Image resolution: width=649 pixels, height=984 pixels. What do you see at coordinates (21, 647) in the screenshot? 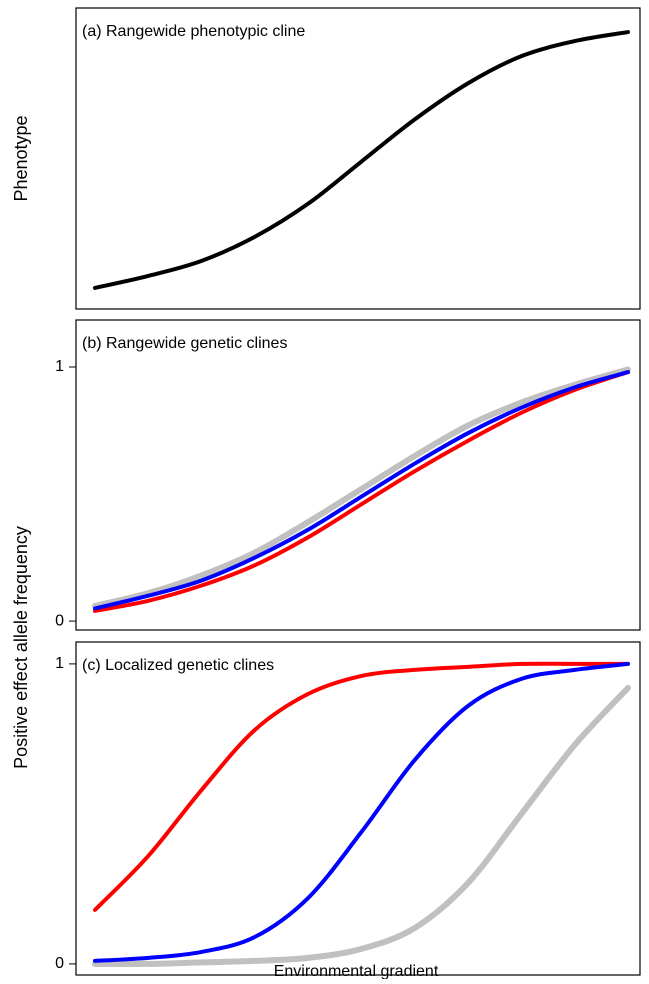
I see `y-axis-label: Positive effect allele frequency` at bounding box center [21, 647].